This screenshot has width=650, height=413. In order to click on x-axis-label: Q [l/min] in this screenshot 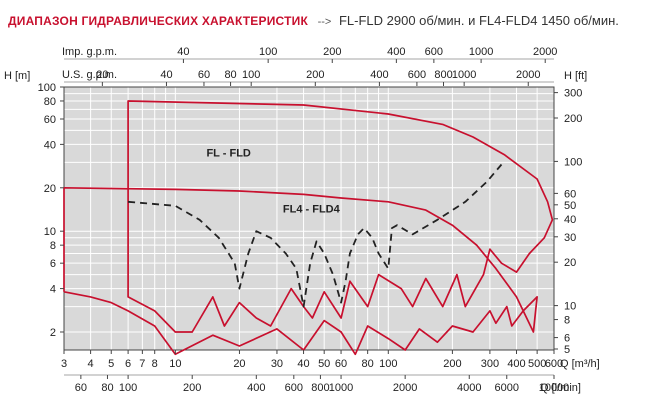, I will do `click(560, 388)`.